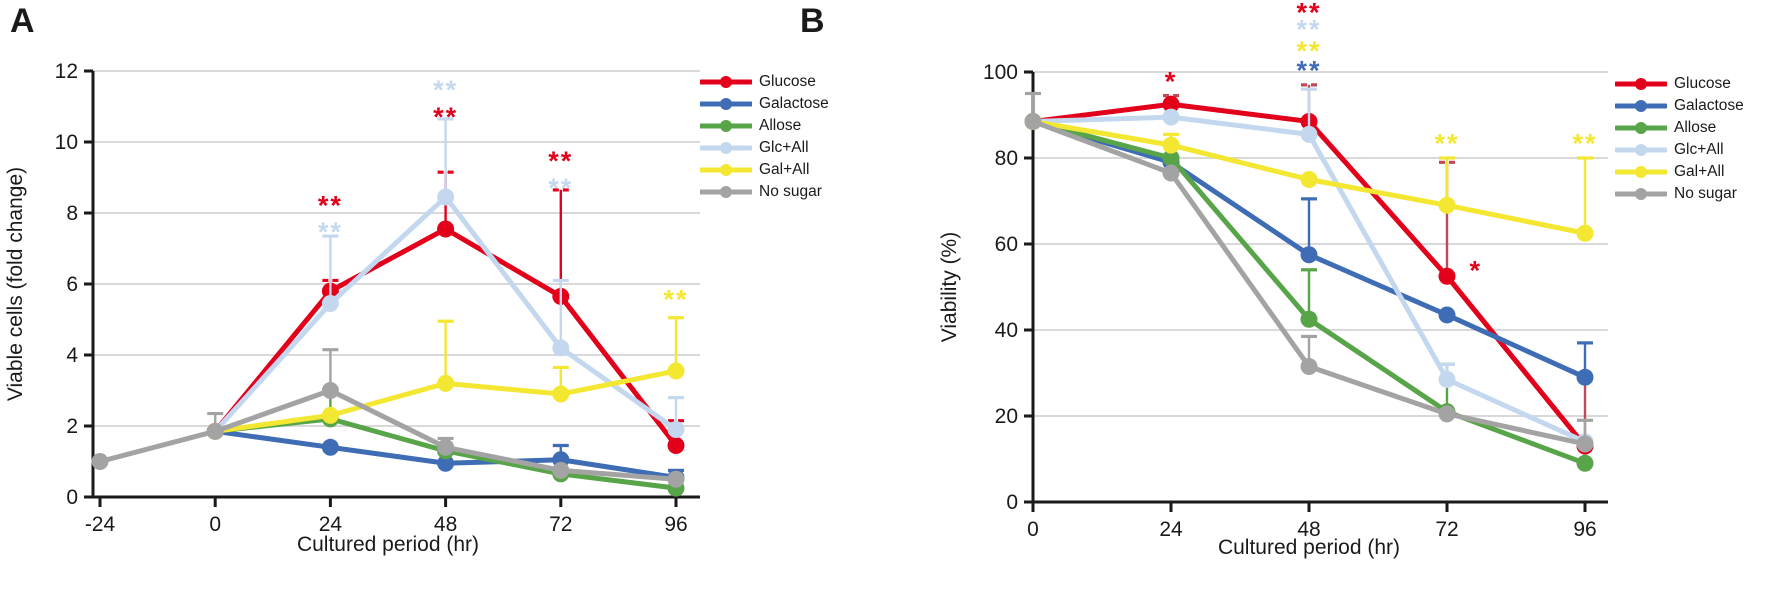 The image size is (1772, 606). What do you see at coordinates (1695, 127) in the screenshot?
I see `legend-label: Allose` at bounding box center [1695, 127].